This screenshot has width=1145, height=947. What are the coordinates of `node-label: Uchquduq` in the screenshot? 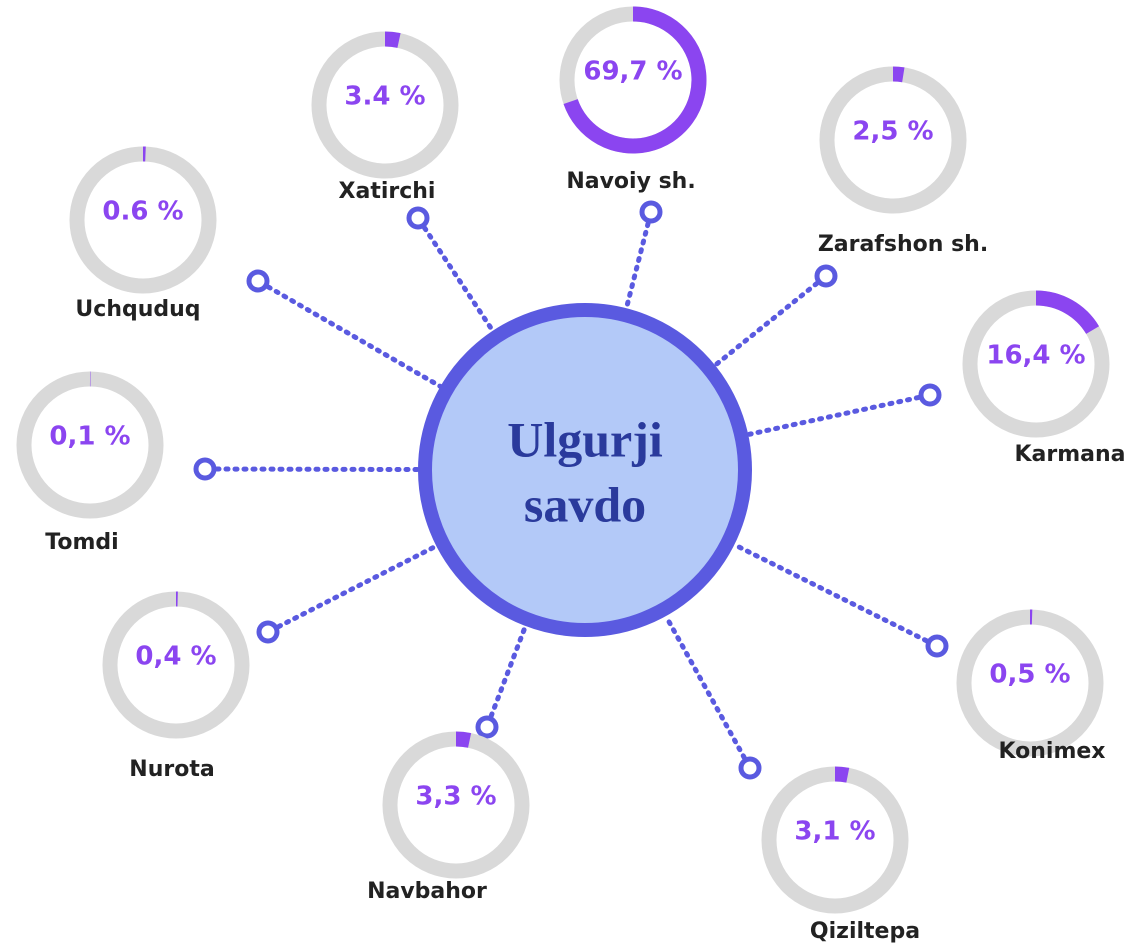 It's located at (137, 309).